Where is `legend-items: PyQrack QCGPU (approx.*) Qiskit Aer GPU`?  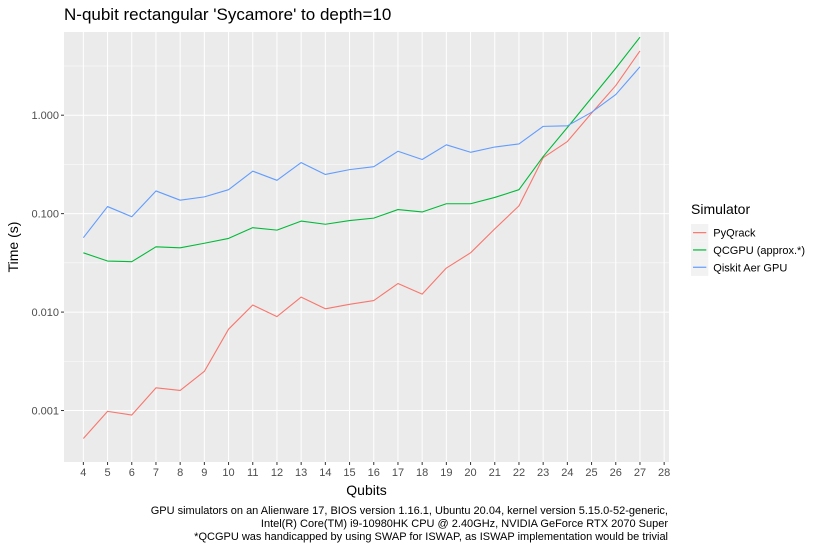
legend-items: PyQrack QCGPU (approx.*) Qiskit Aer GPU is located at coordinates (748, 250).